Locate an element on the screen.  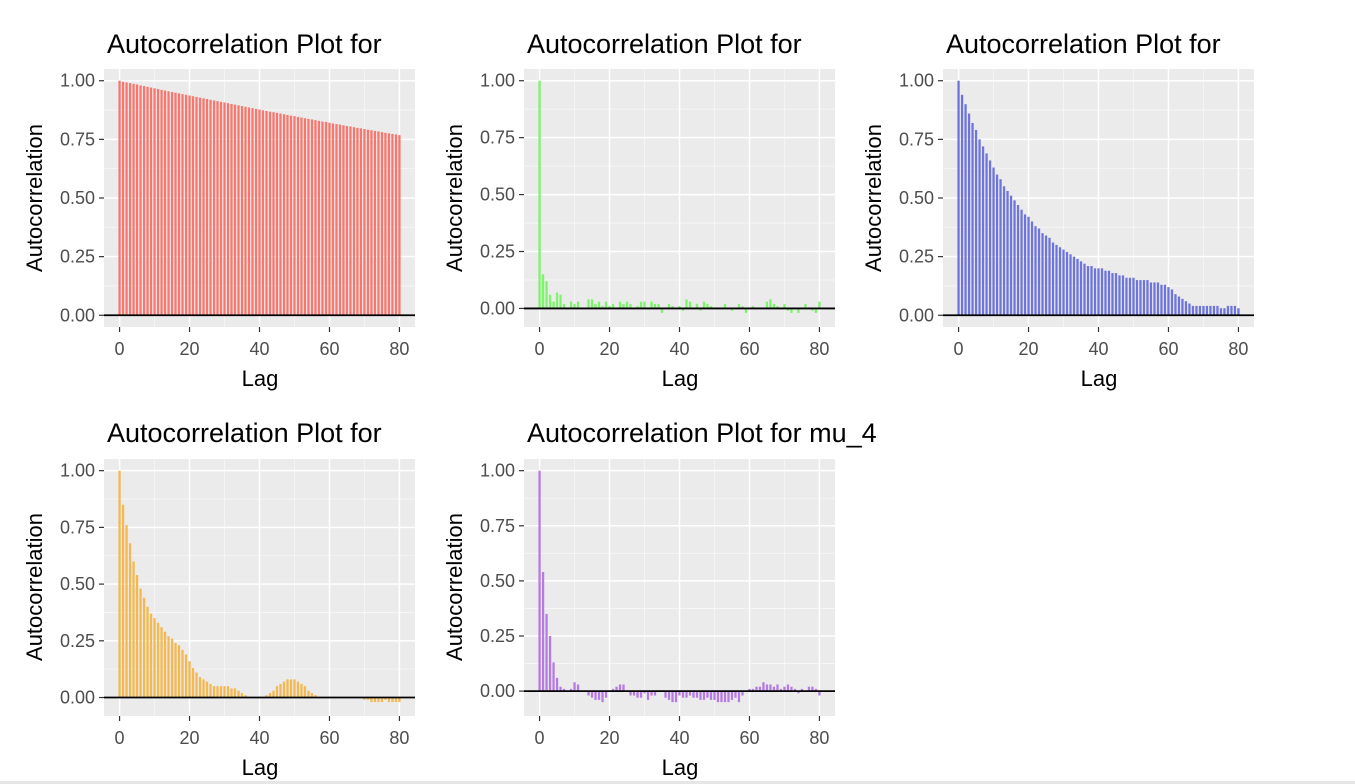
x-tick-label: 0 is located at coordinates (120, 738).